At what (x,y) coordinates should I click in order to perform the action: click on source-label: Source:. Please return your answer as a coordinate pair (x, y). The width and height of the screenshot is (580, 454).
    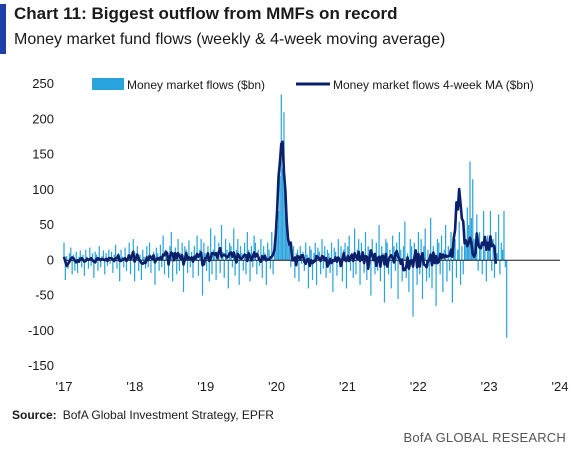
    Looking at the image, I should click on (34, 415).